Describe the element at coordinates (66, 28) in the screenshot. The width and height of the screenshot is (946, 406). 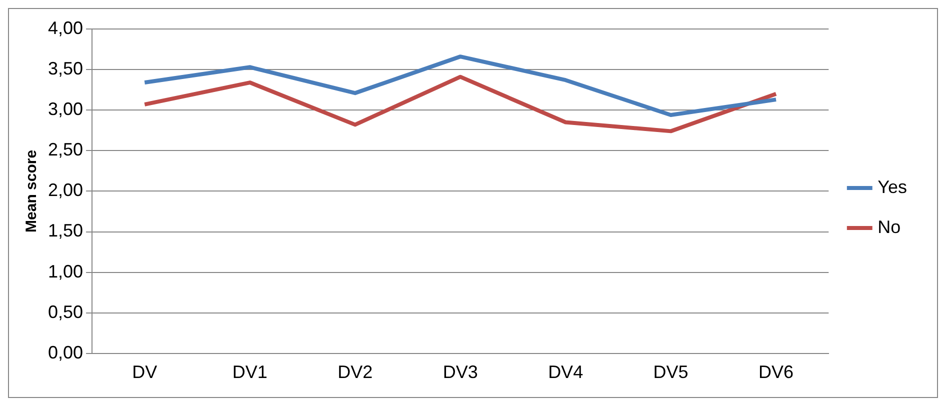
I see `y-tick-label: 4,00` at that location.